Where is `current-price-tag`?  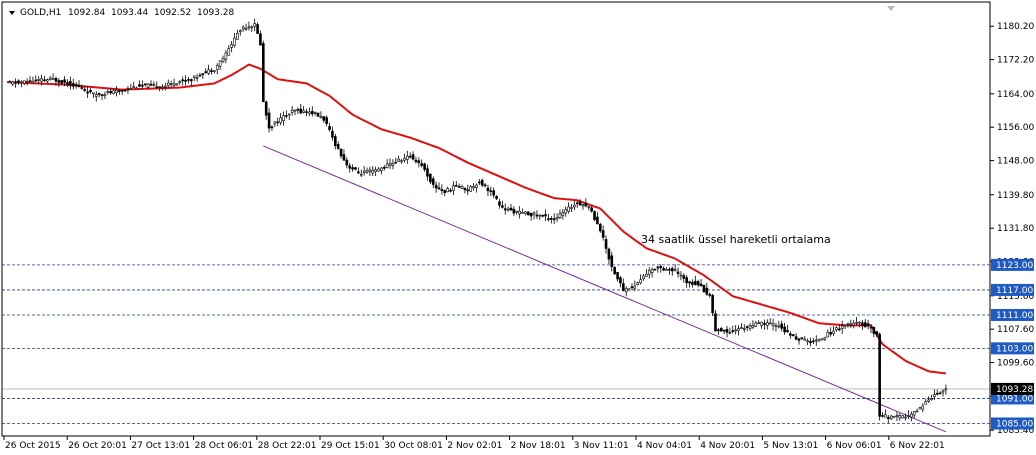
current-price-tag is located at coordinates (1012, 388).